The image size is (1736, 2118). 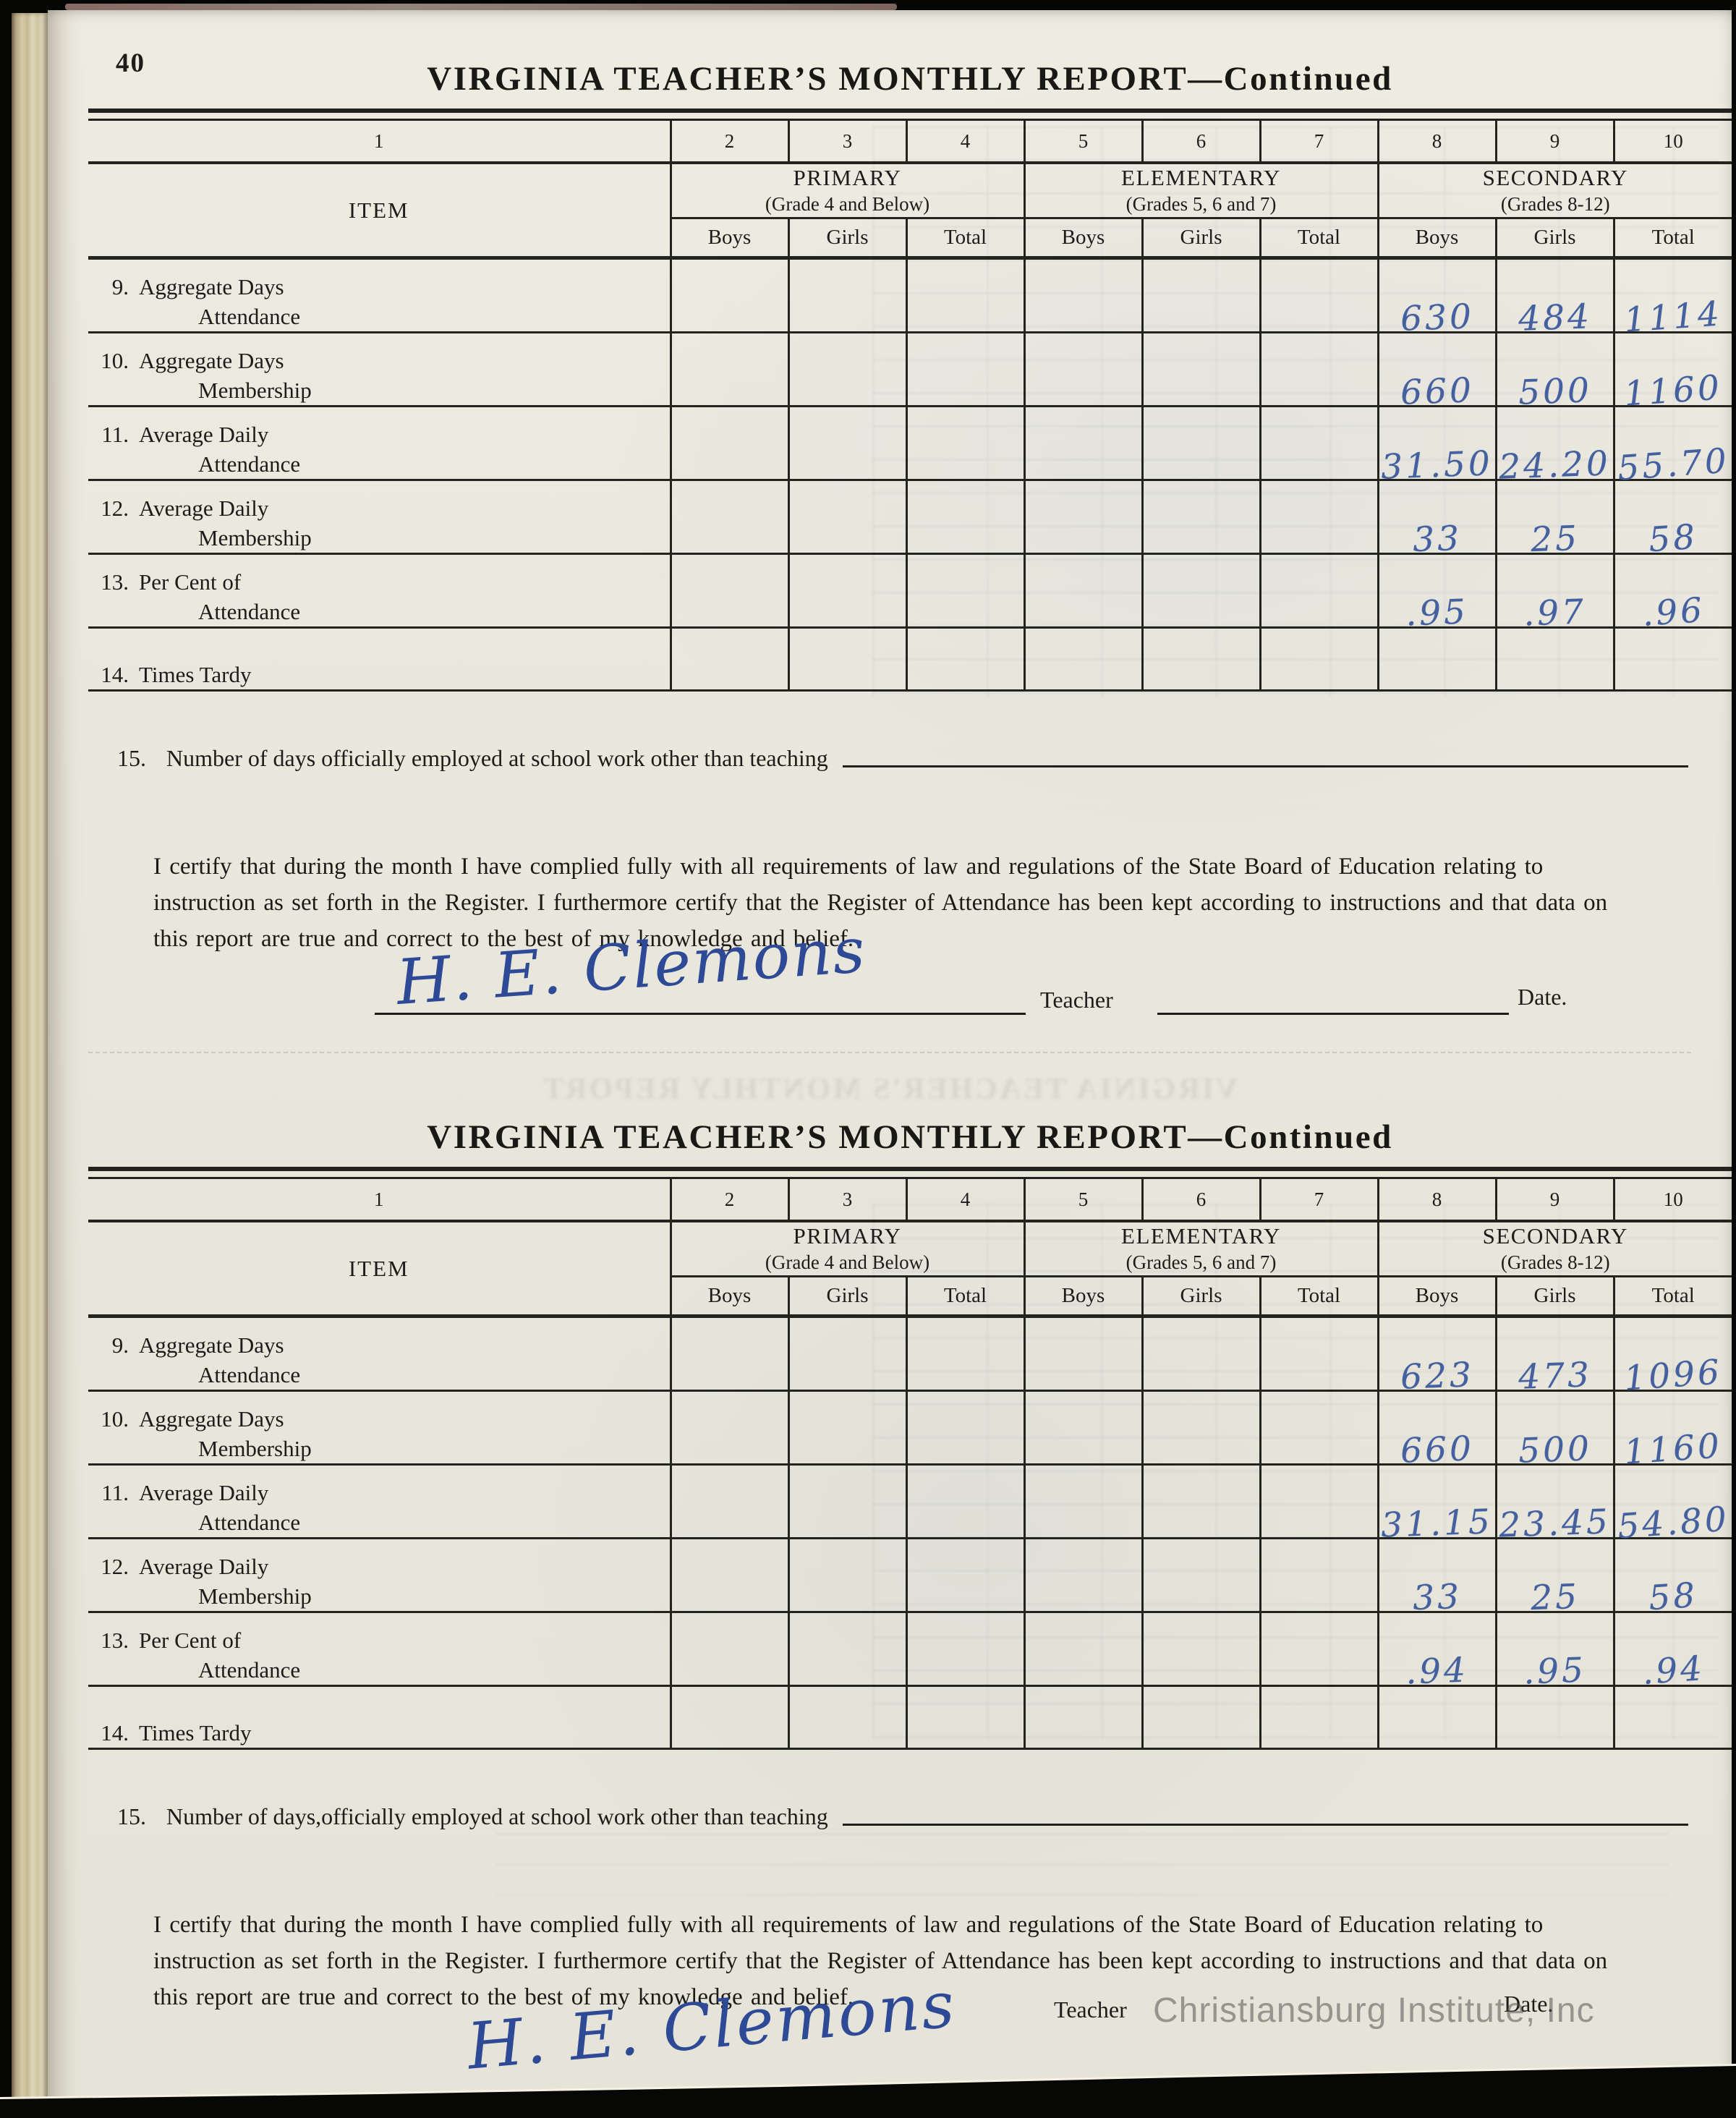 I want to click on row-number: 10., so click(x=115, y=361).